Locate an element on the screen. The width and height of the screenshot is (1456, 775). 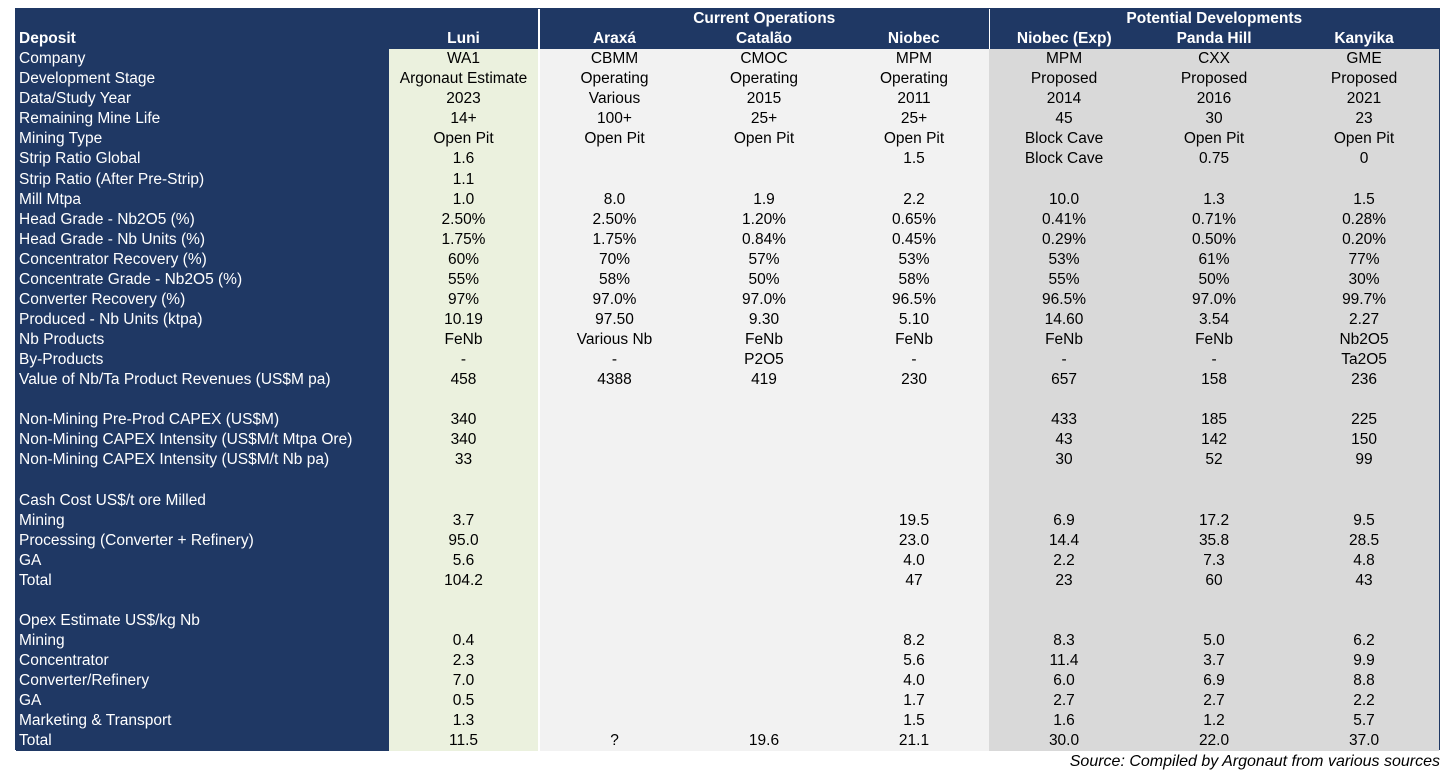
table-cell: 1.75% is located at coordinates (613, 239).